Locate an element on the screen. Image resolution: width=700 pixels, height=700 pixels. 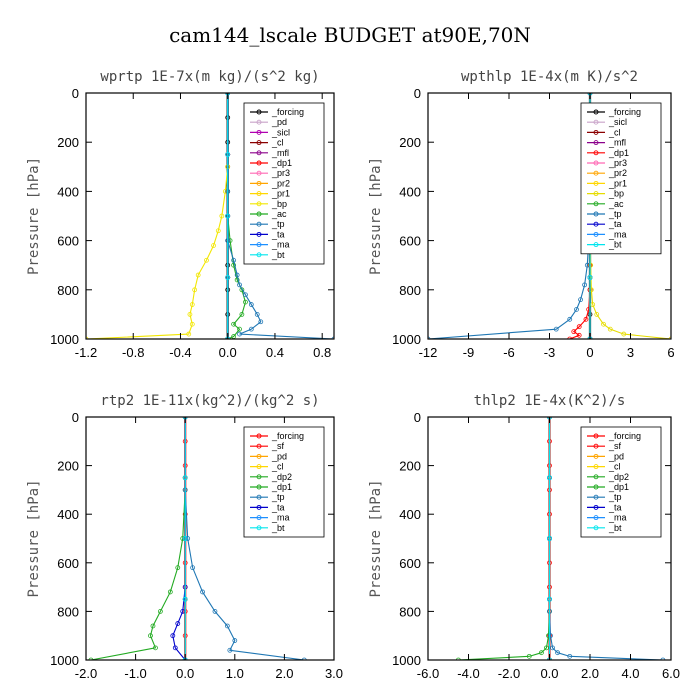
legend-label: _pd is located at coordinates (616, 456).